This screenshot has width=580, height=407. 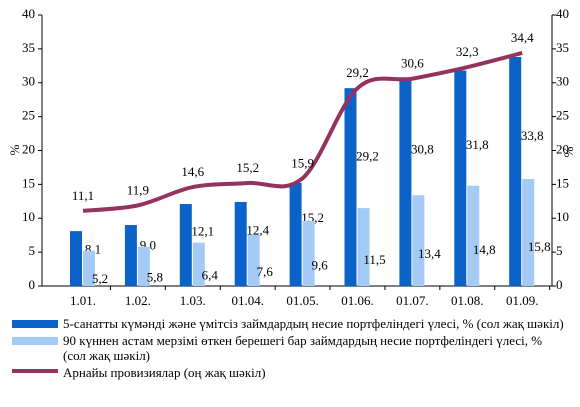 I want to click on data-label: 13,4, so click(x=429, y=253).